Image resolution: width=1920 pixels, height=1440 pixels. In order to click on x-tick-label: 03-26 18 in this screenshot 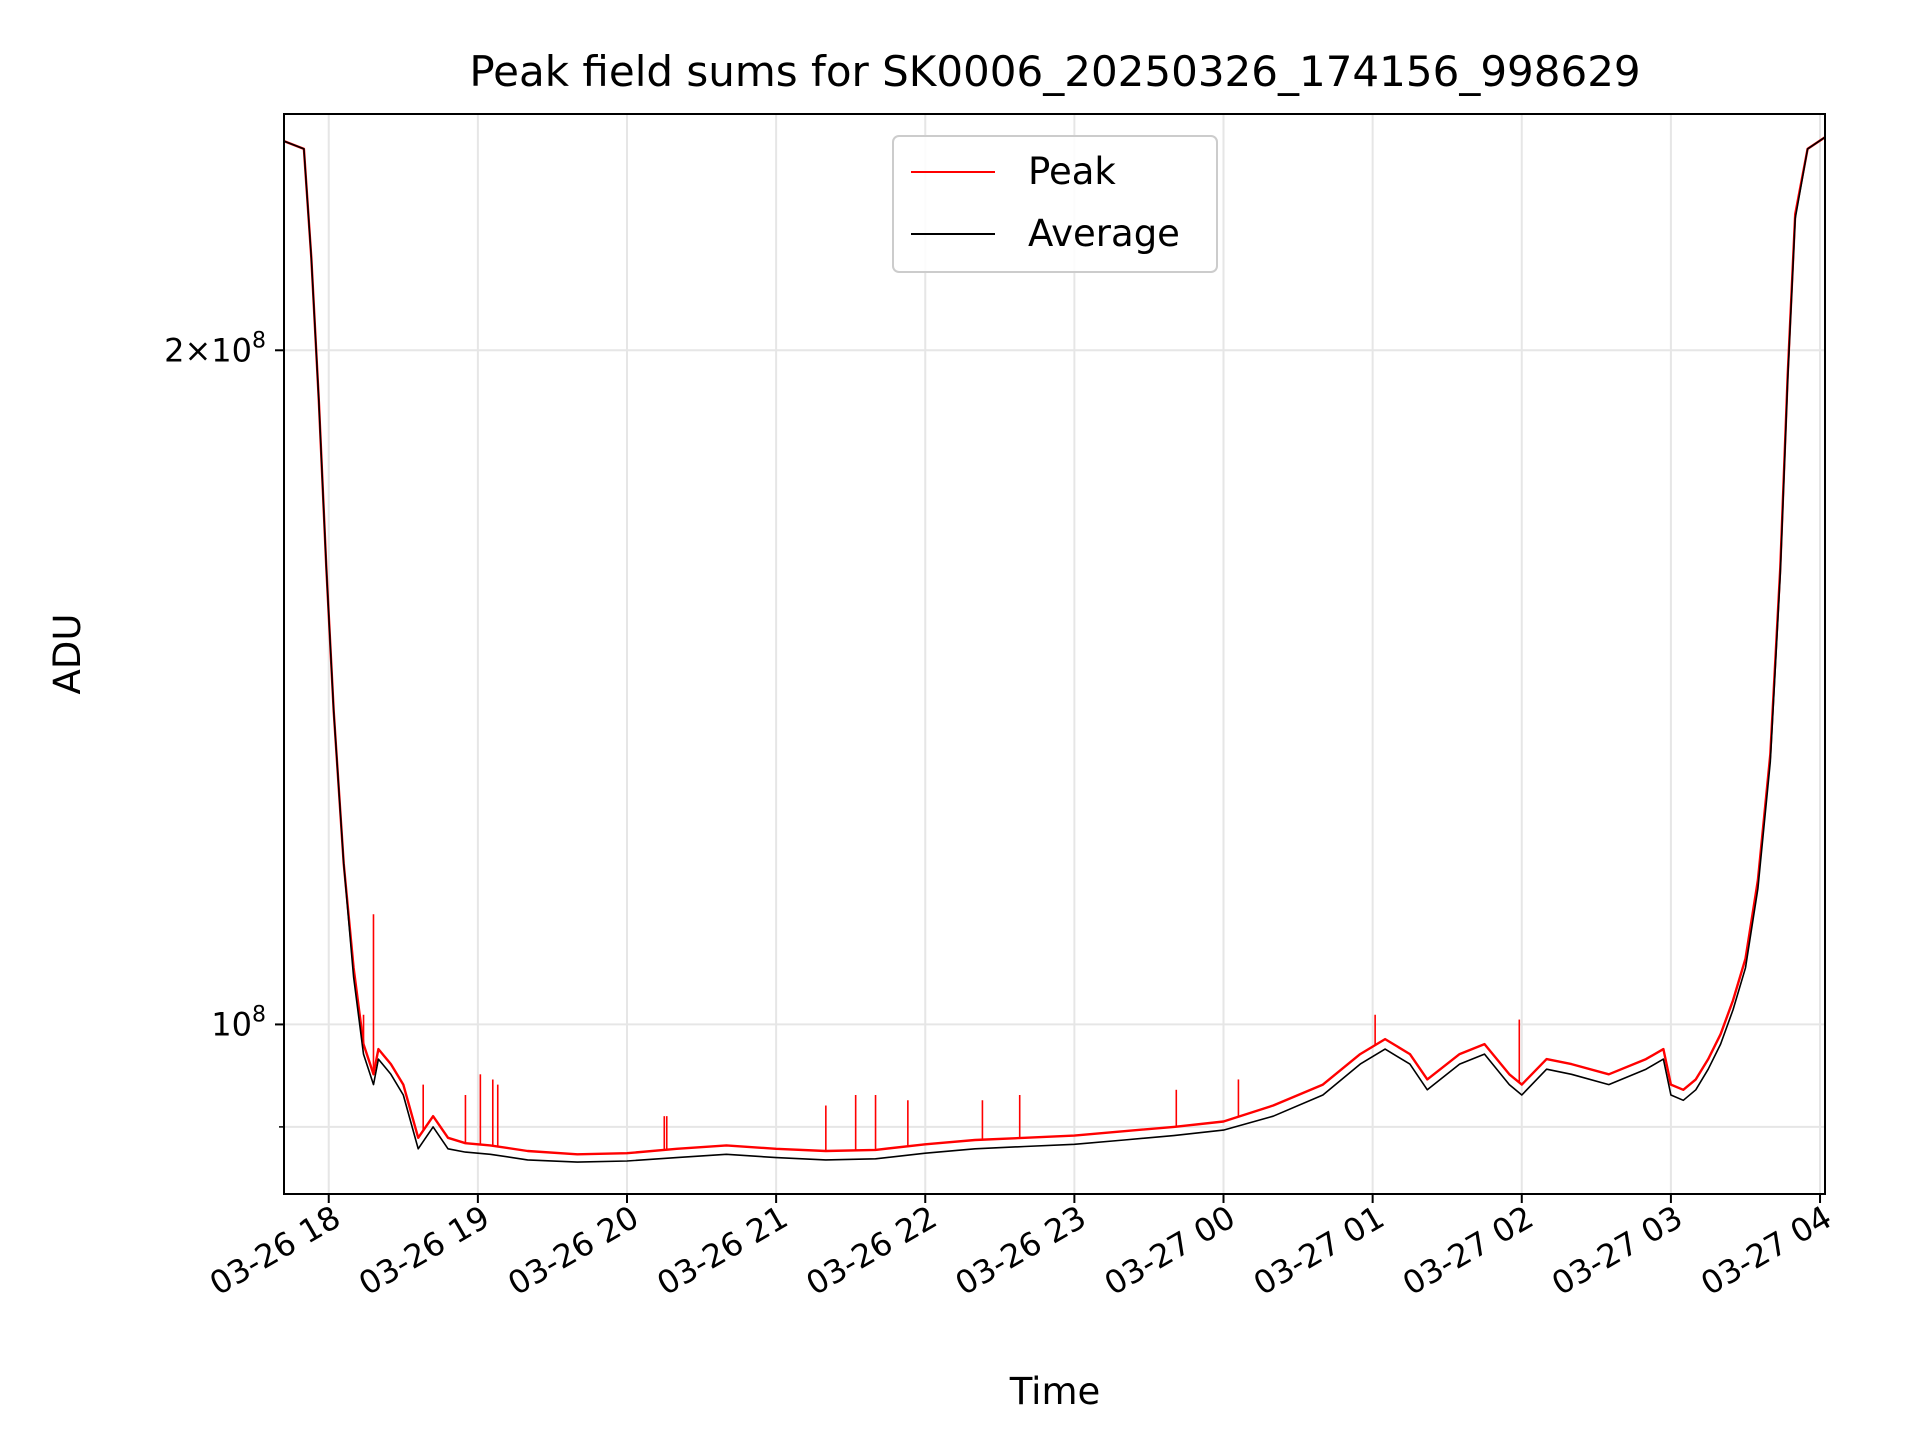, I will do `click(275, 1250)`.